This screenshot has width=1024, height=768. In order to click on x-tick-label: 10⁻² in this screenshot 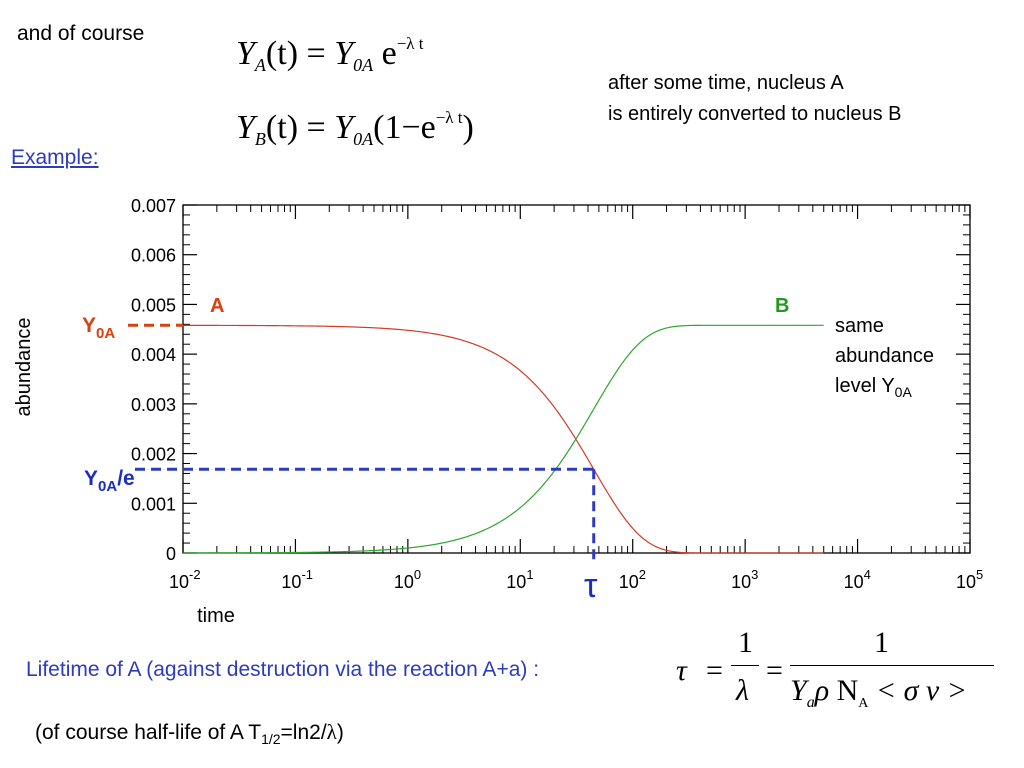, I will do `click(185, 579)`.